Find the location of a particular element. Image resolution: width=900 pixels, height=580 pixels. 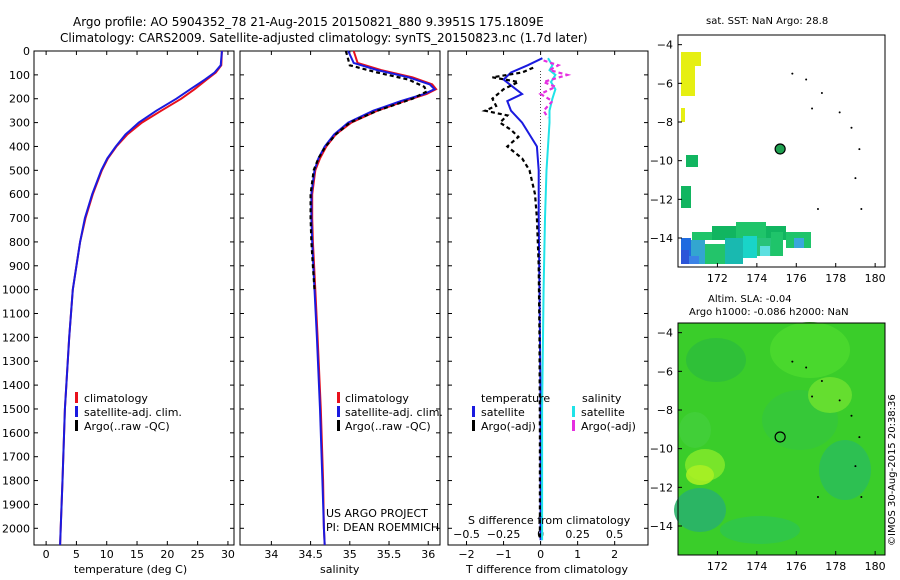

map-y-tick-label: −14 is located at coordinates (661, 526).